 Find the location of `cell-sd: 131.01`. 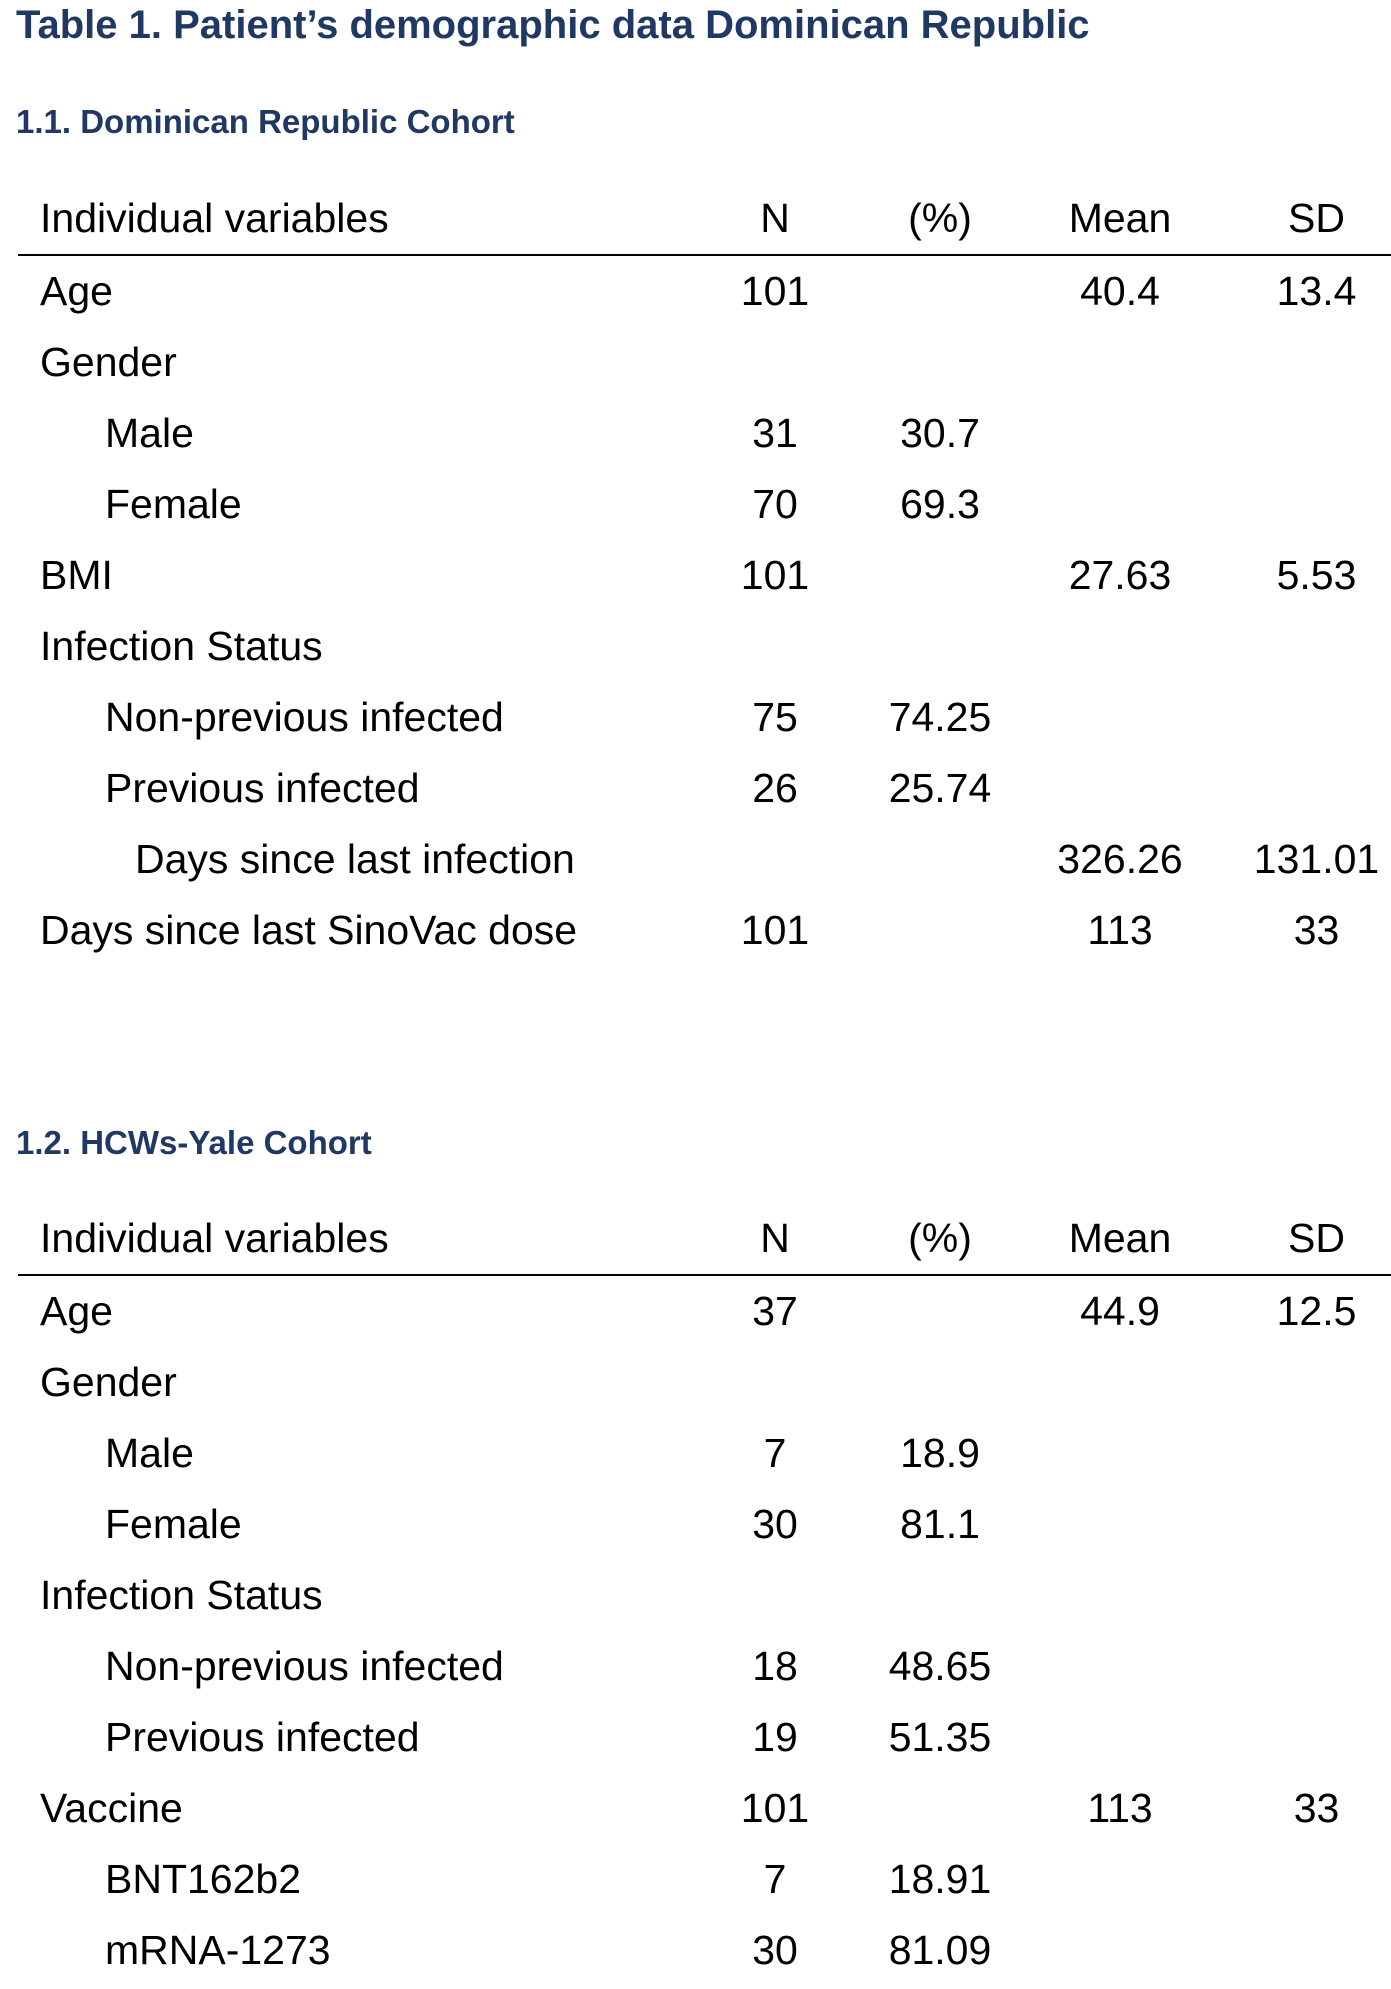

cell-sd: 131.01 is located at coordinates (1316, 859).